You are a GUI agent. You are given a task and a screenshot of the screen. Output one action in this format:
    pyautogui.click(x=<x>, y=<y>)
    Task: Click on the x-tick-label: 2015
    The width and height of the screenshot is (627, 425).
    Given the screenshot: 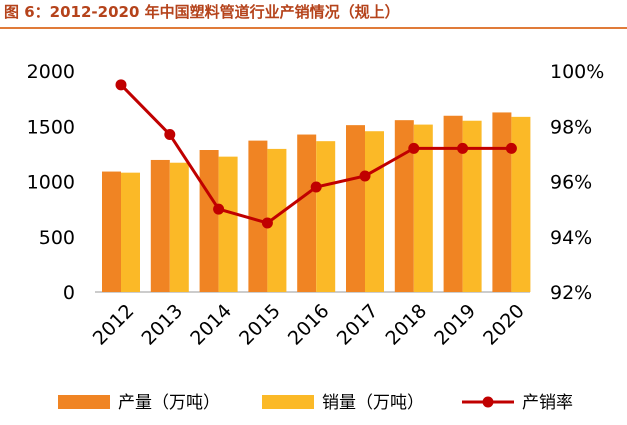 What is the action you would take?
    pyautogui.click(x=260, y=325)
    